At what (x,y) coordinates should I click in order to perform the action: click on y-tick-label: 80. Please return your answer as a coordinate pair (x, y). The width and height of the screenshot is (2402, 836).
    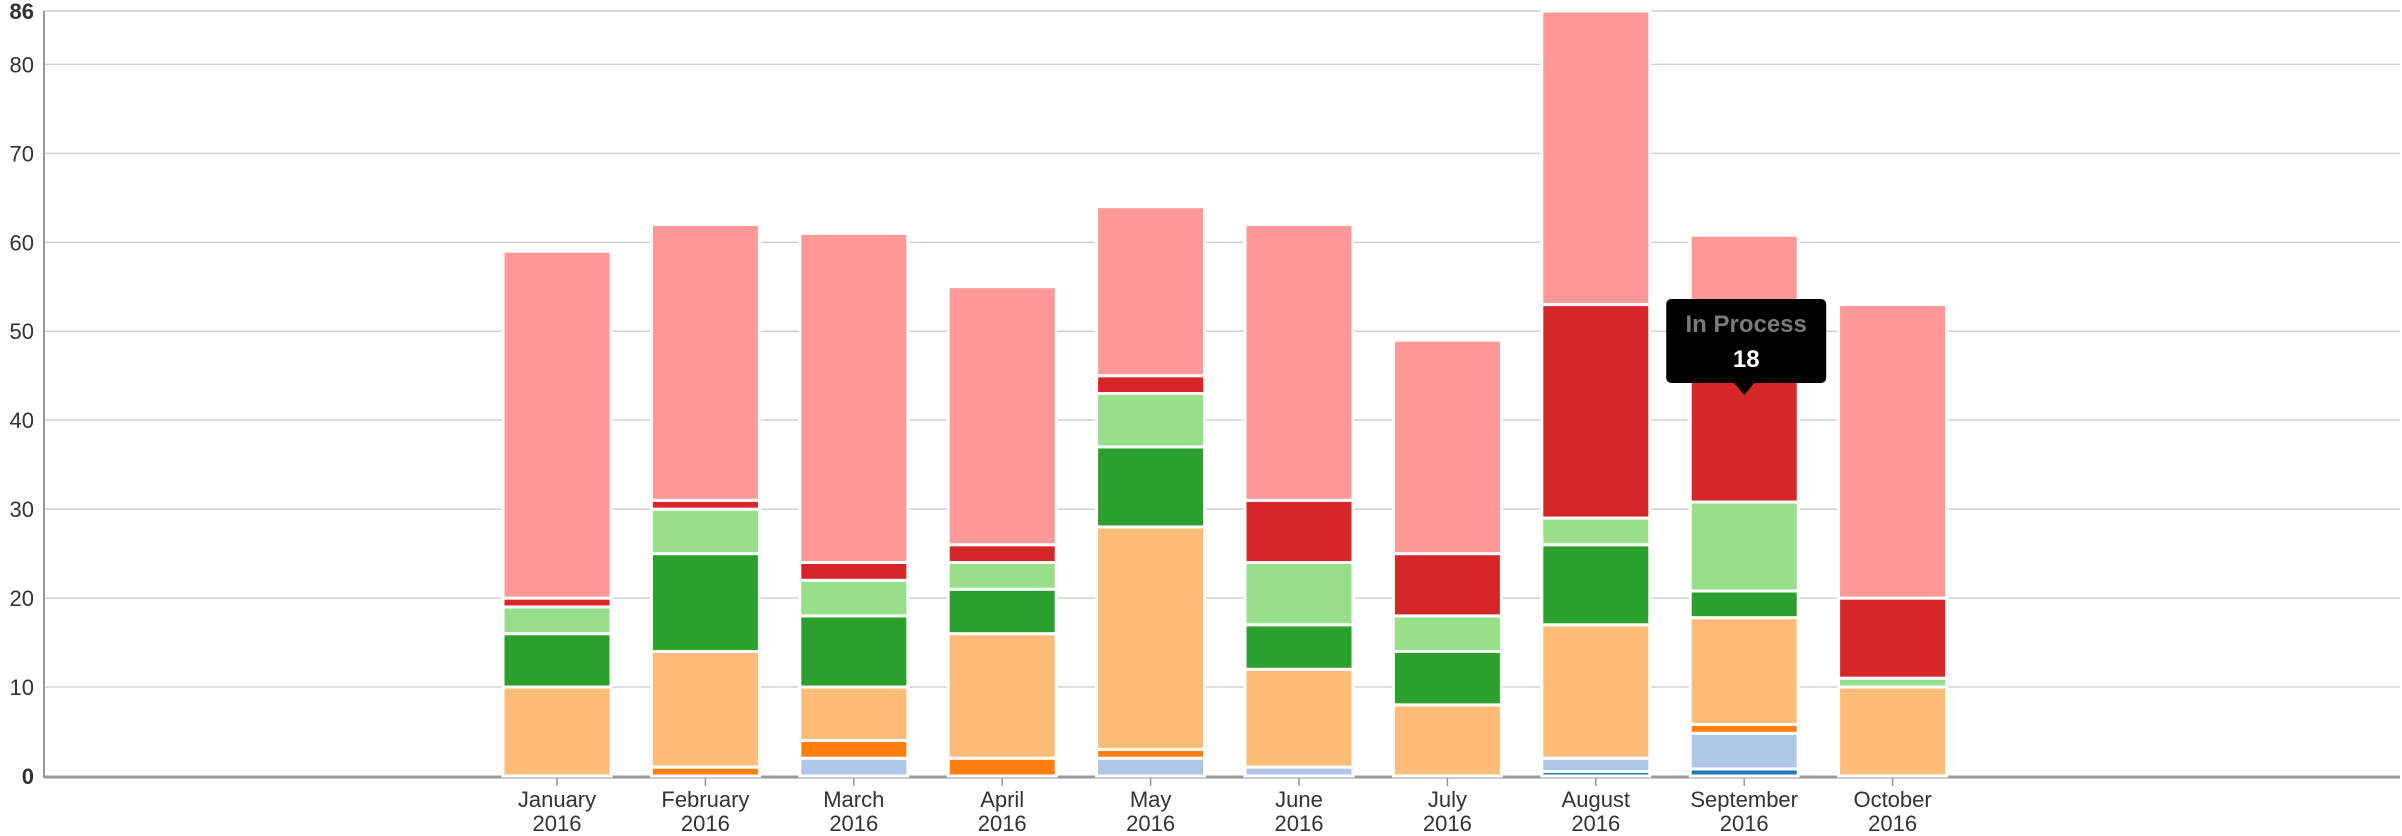
    Looking at the image, I should click on (22, 64).